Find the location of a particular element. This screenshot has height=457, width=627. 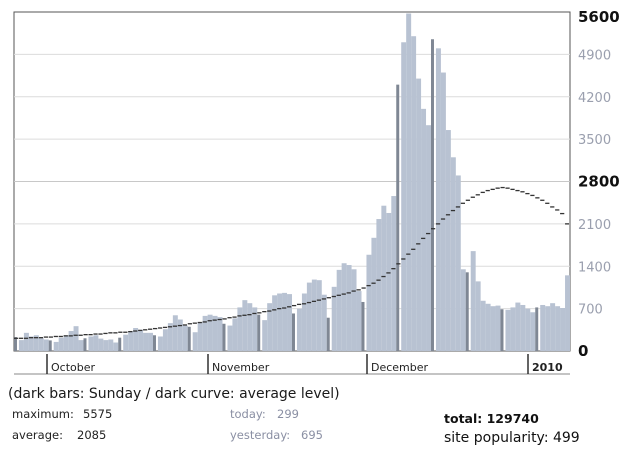

y-tick-label: 3500 is located at coordinates (594, 140).